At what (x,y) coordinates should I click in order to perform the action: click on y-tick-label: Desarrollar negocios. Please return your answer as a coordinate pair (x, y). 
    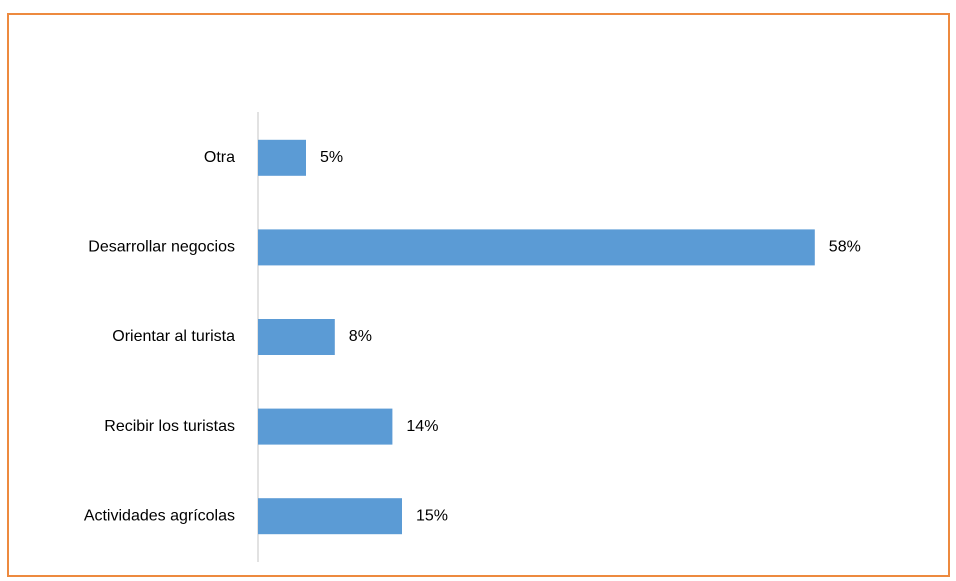
    Looking at the image, I should click on (161, 247).